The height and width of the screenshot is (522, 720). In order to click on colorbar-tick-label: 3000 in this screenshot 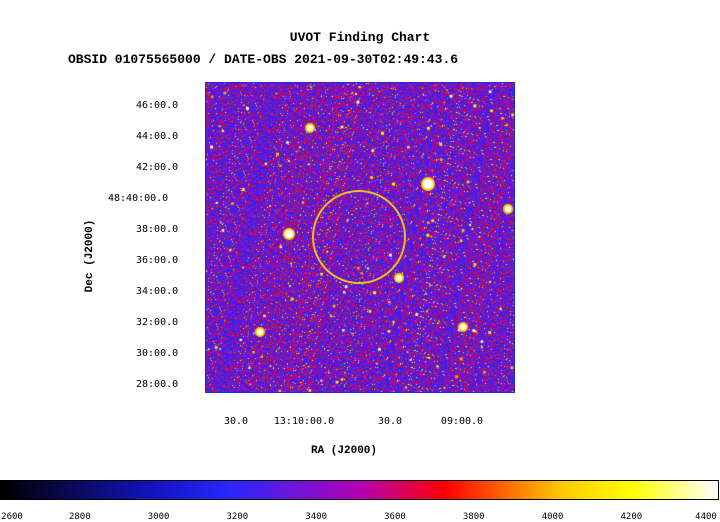, I will do `click(158, 517)`.